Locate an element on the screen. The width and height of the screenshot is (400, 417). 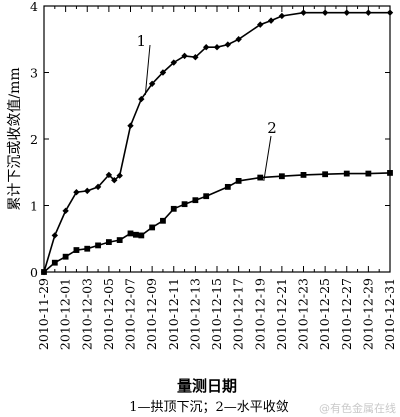
x-tick-label: 2010-12-19 is located at coordinates (259, 314).